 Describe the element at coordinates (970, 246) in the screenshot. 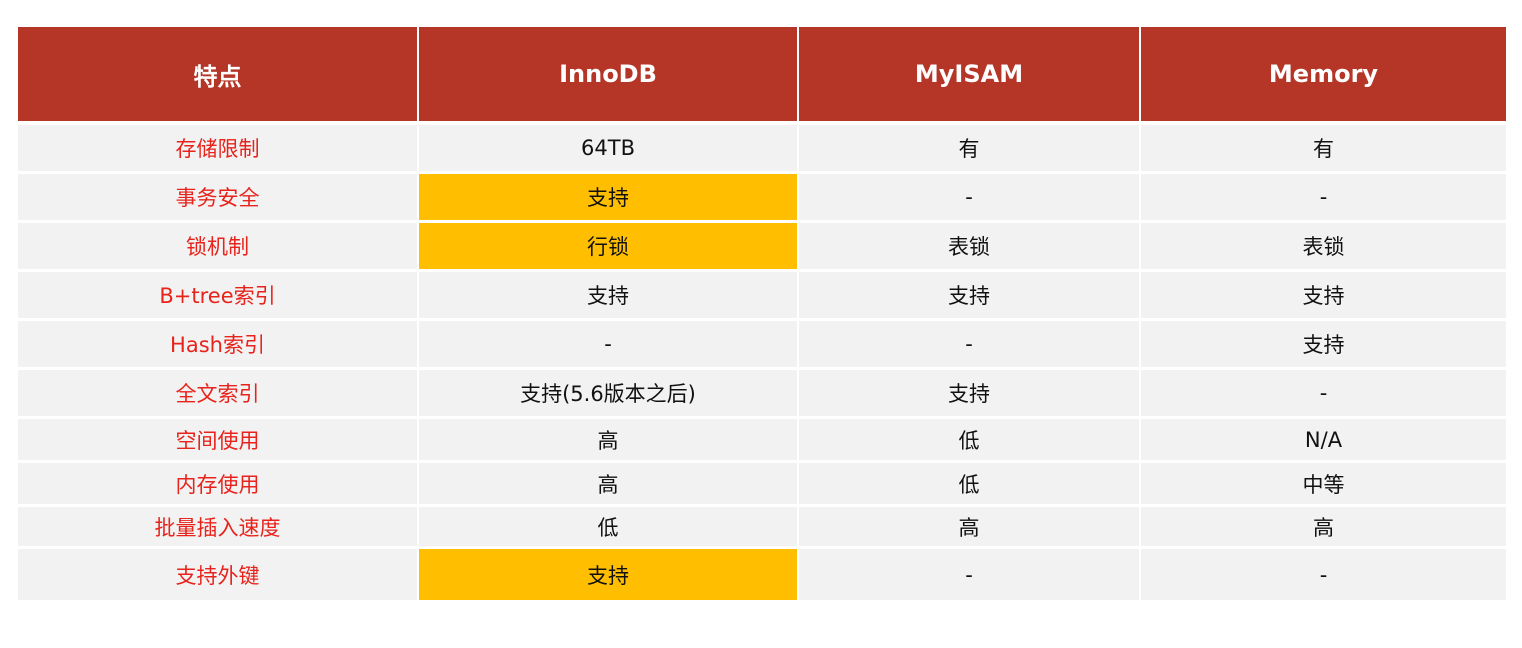

I see `myisam-cell: 表锁` at that location.